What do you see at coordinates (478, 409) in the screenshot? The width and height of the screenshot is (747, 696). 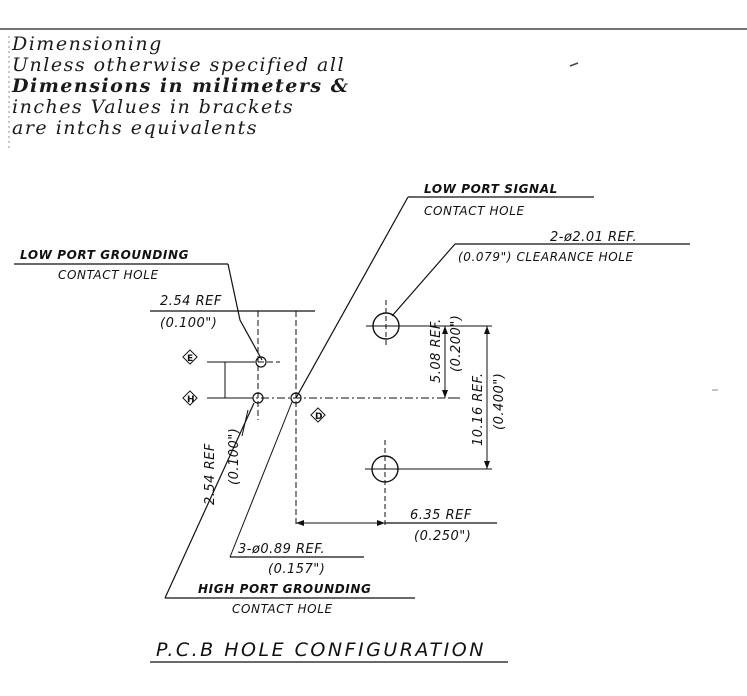 I see `clearance-full-mm: 10.16 REF.` at bounding box center [478, 409].